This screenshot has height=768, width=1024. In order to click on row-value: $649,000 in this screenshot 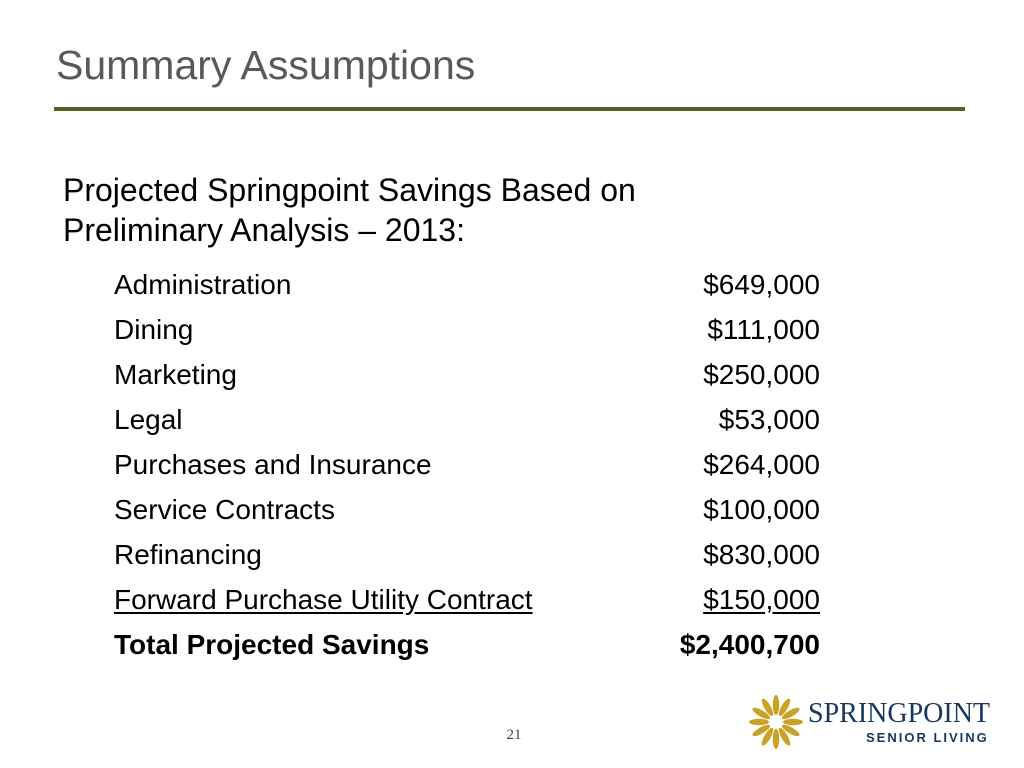, I will do `click(761, 284)`.